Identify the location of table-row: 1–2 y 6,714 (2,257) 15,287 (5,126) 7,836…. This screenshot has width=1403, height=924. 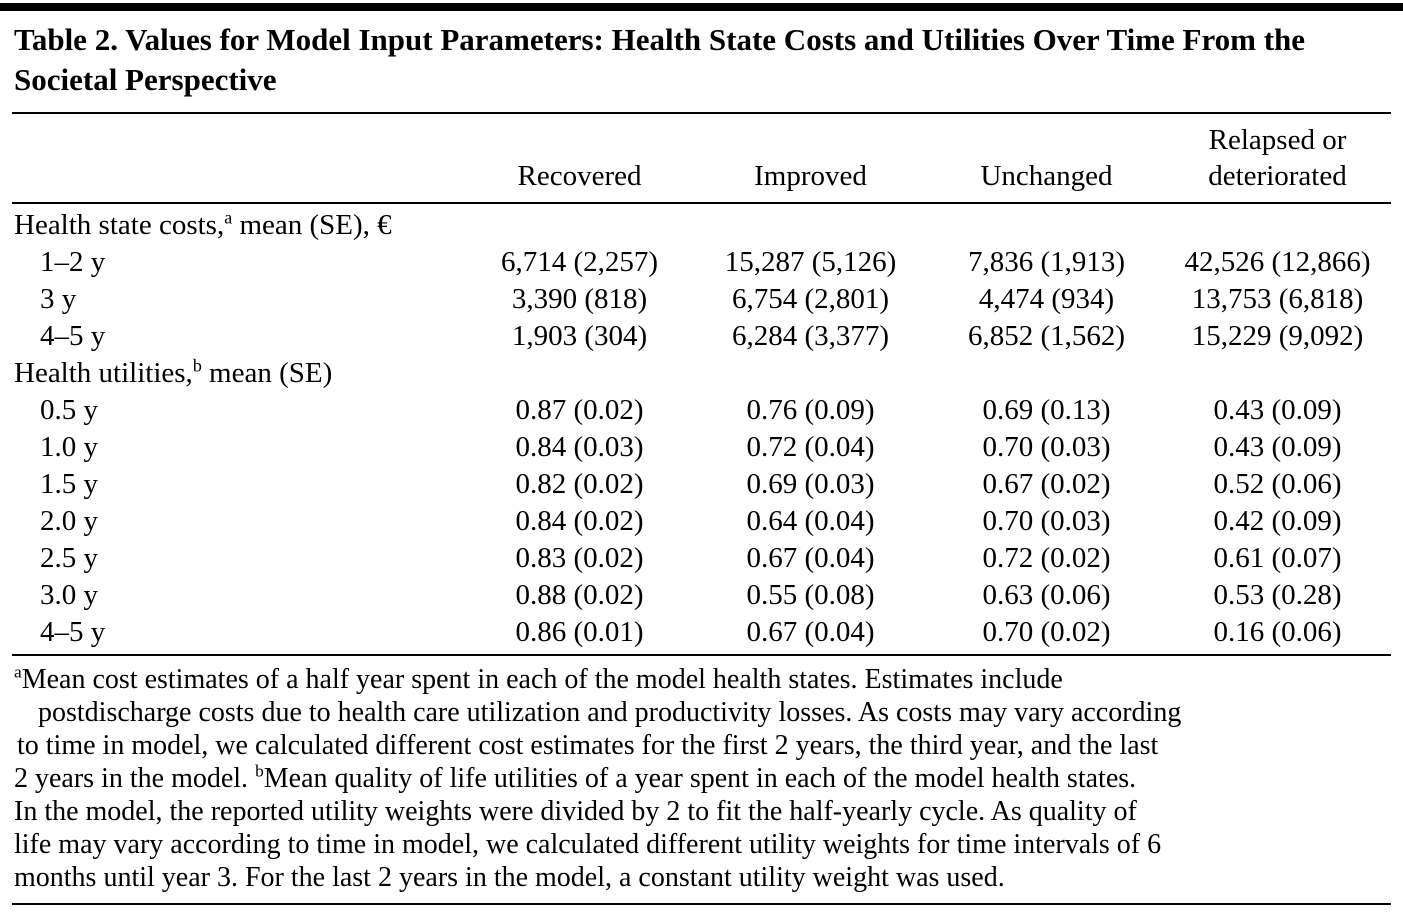
(701, 262).